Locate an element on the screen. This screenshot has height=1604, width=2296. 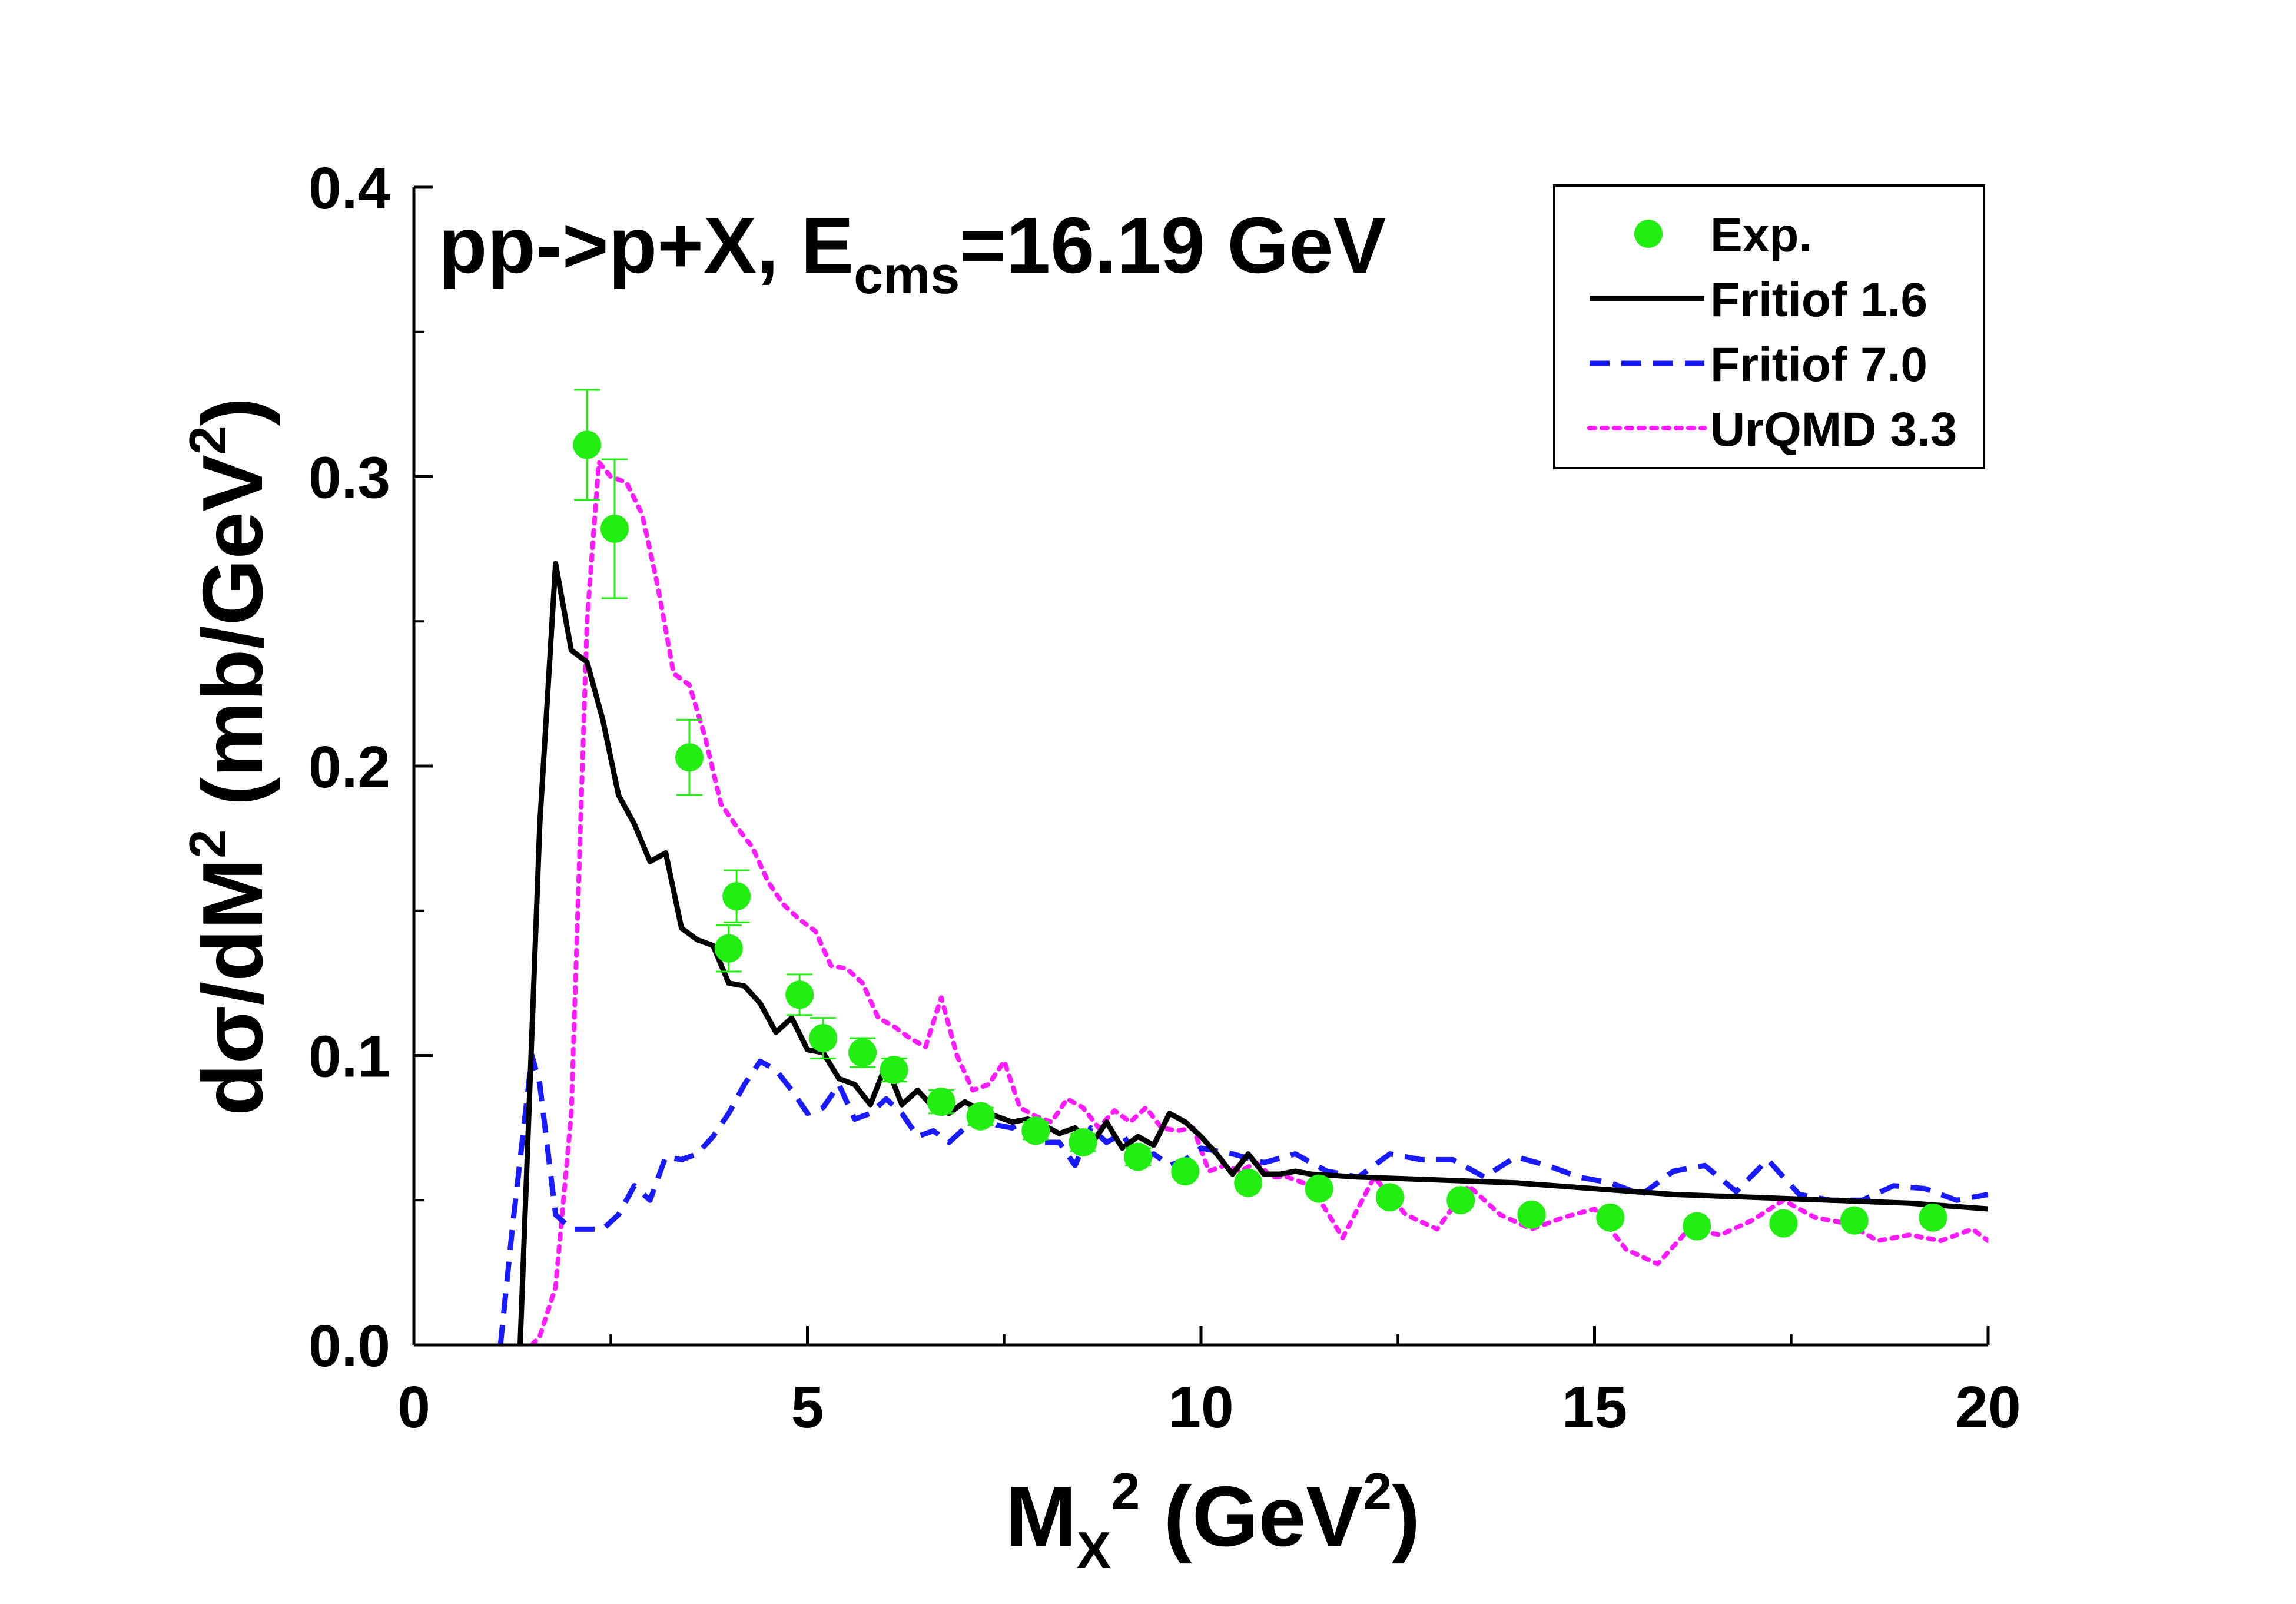
chart-title: pp->p+X, Ecms=16.19 GeV is located at coordinates (912, 253).